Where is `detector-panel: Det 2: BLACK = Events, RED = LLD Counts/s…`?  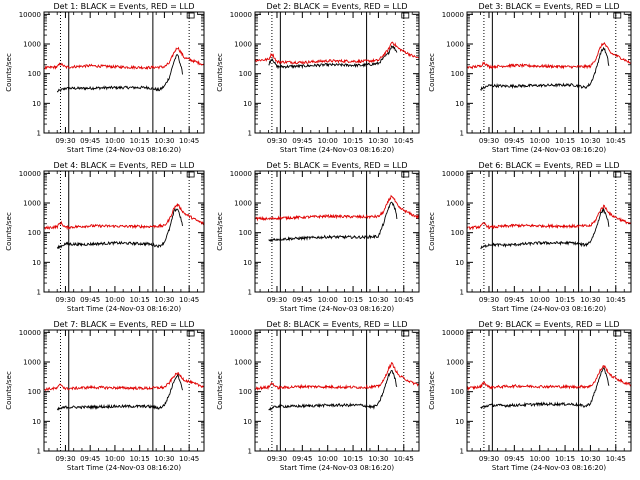
detector-panel: Det 2: BLACK = Events, RED = LLD Counts/s… is located at coordinates (318, 78).